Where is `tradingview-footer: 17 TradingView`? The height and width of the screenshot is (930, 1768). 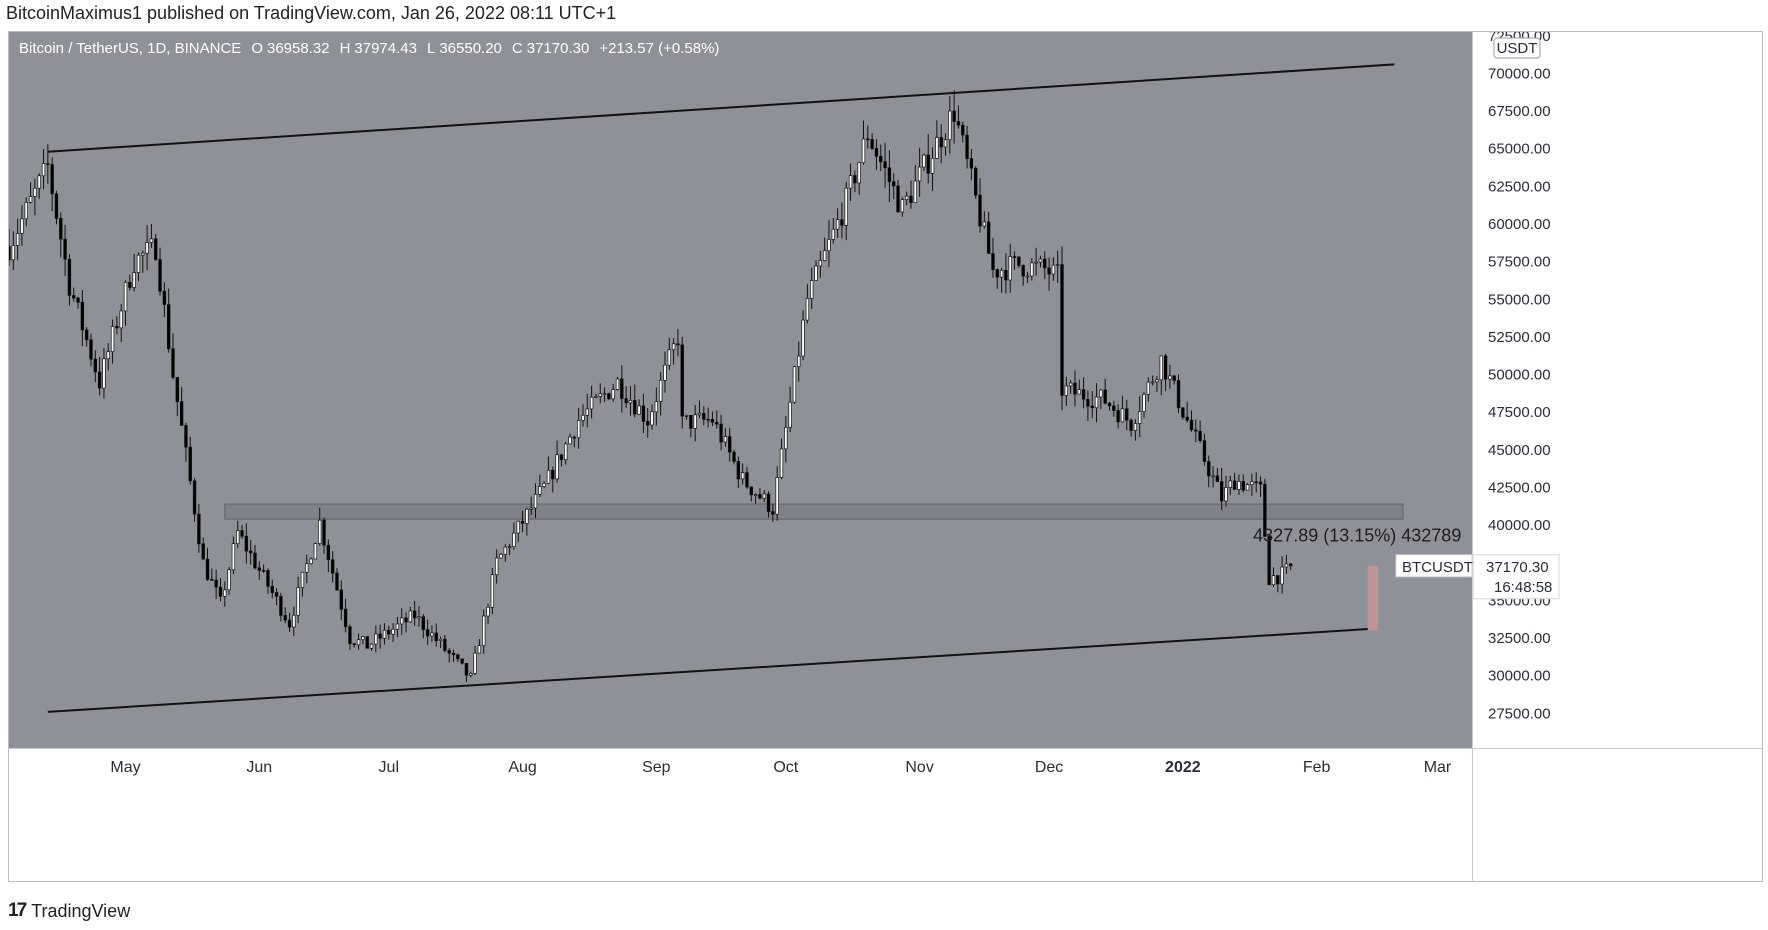 tradingview-footer: 17 TradingView is located at coordinates (69, 911).